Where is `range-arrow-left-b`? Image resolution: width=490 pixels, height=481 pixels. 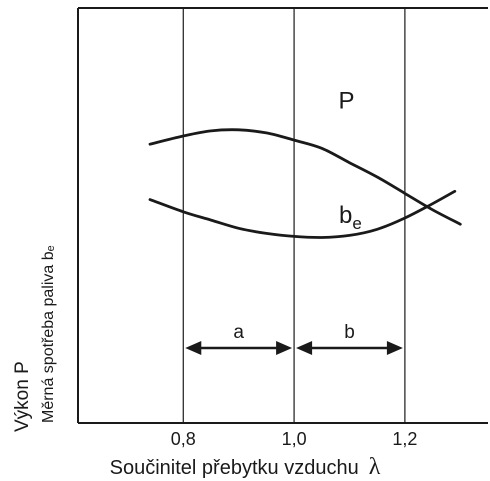 range-arrow-left-b is located at coordinates (304, 348).